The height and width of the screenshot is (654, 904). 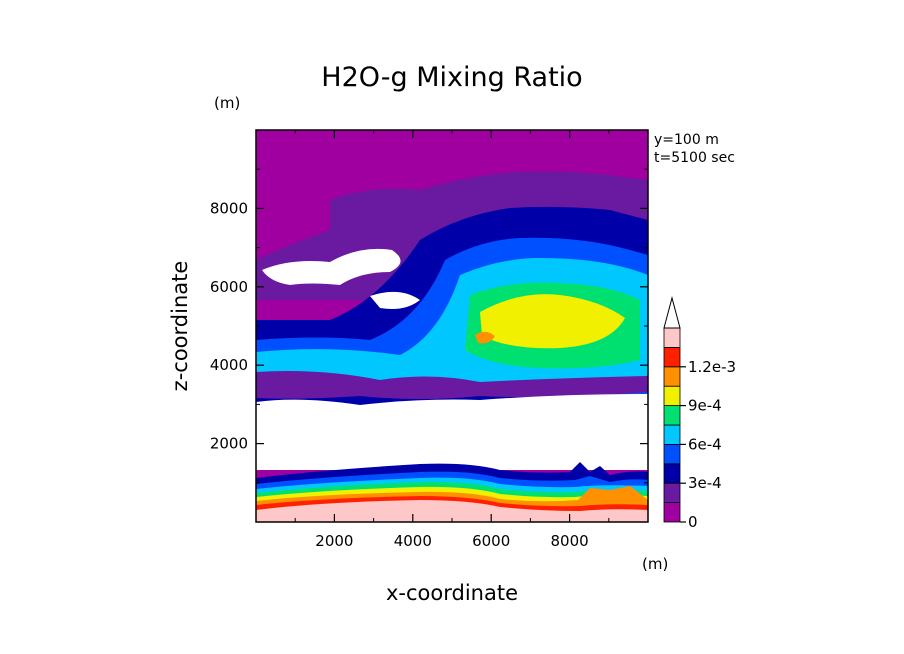 What do you see at coordinates (686, 140) in the screenshot?
I see `annotation-y: y=100 m` at bounding box center [686, 140].